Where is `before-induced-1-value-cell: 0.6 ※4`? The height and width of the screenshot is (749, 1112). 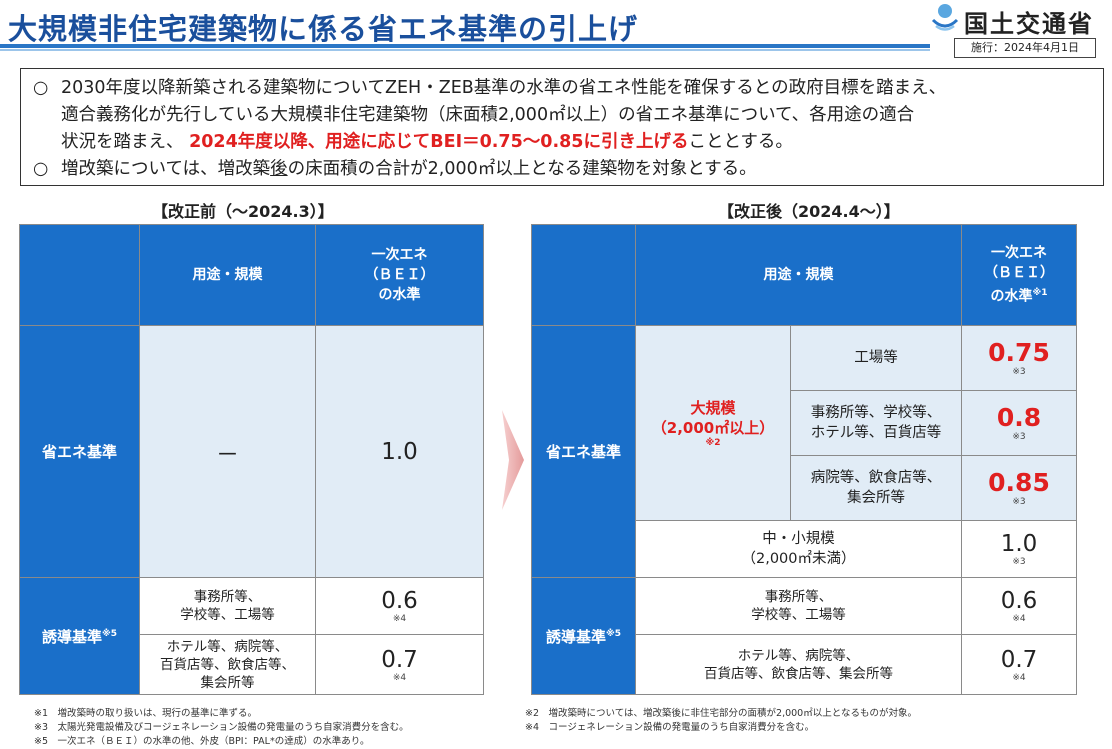
before-induced-1-value-cell: 0.6 ※4 is located at coordinates (399, 606).